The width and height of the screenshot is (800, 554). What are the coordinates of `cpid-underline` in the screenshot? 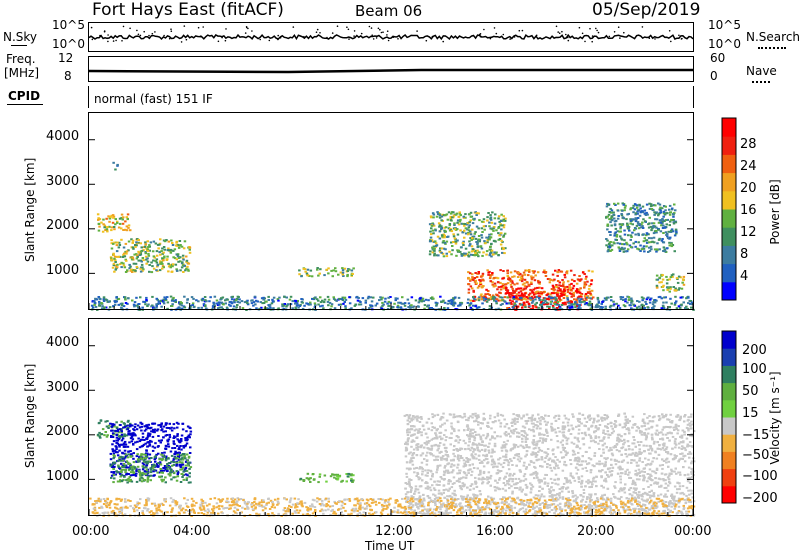 It's located at (25, 104).